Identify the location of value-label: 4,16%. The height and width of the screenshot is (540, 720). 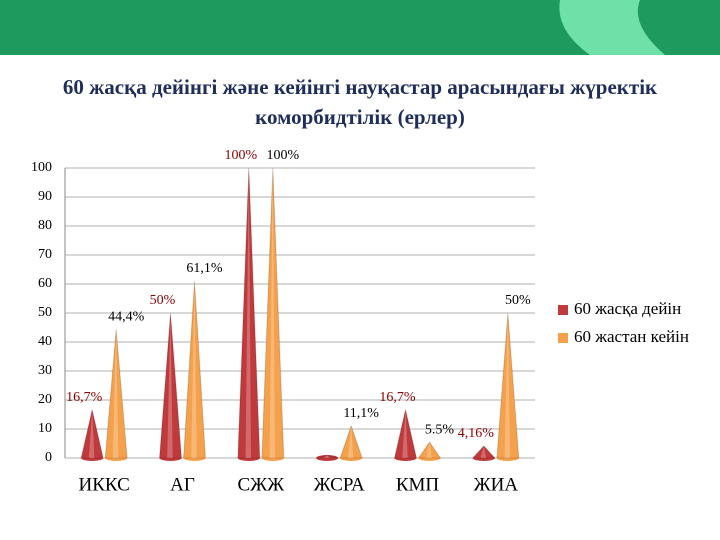
(476, 433).